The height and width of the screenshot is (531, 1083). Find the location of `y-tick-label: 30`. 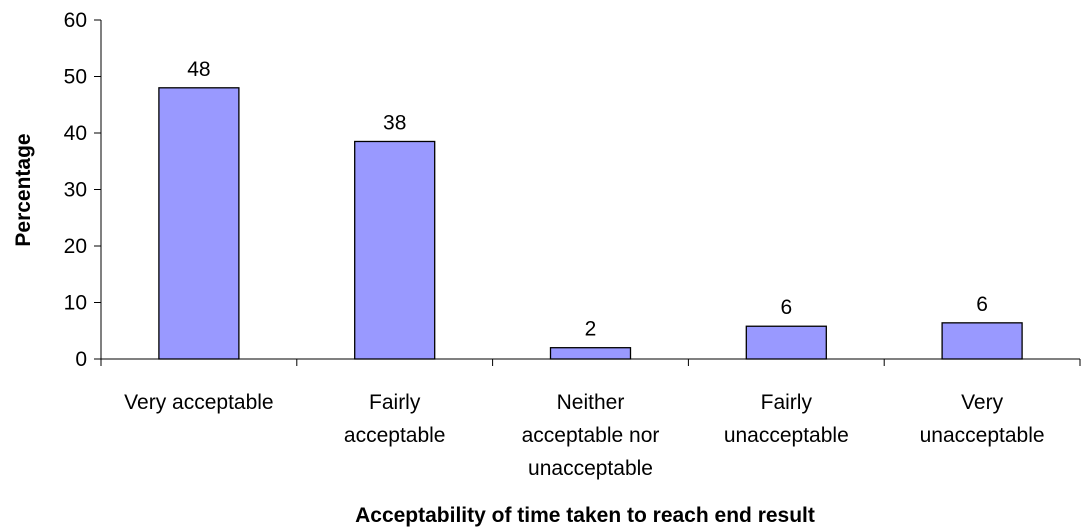

y-tick-label: 30 is located at coordinates (75, 190).